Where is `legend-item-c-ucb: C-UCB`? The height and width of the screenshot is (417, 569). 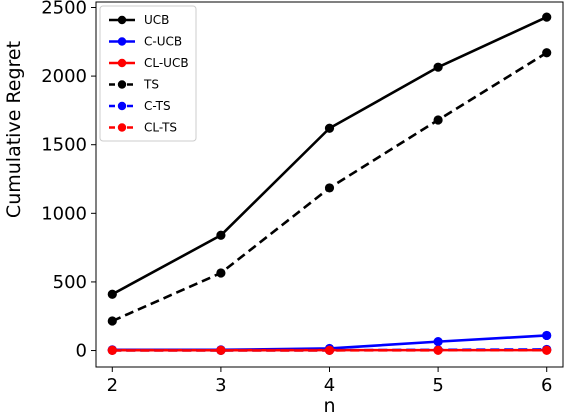
legend-item-c-ucb: C-UCB is located at coordinates (145, 42).